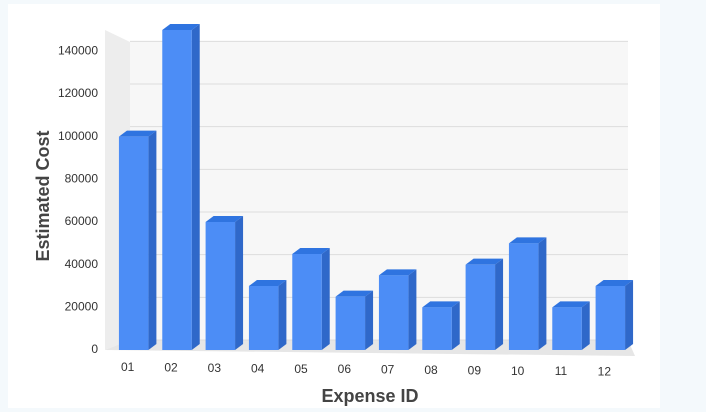 The width and height of the screenshot is (706, 412). What do you see at coordinates (171, 368) in the screenshot?
I see `x-tick-label: 02` at bounding box center [171, 368].